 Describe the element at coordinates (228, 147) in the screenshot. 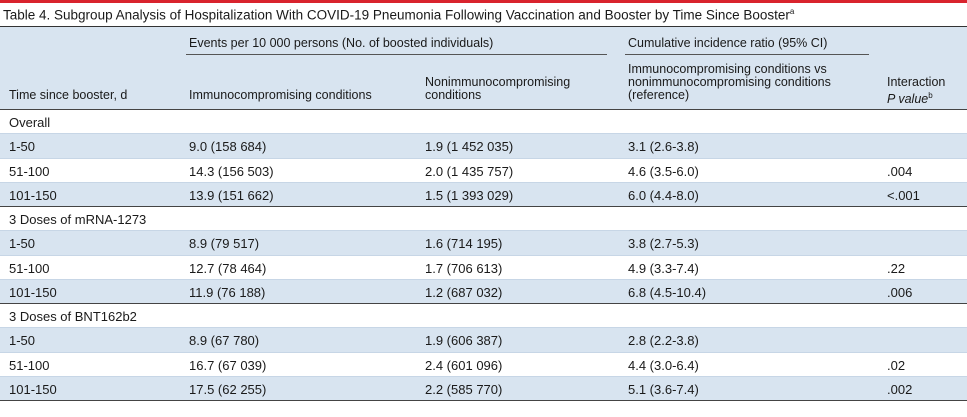

I see `cell-immuno: 9.0 (158 684)` at that location.